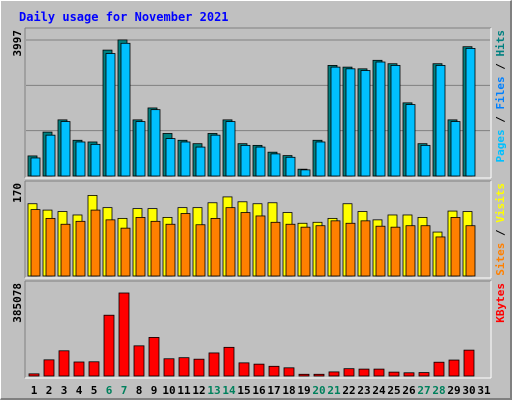 The height and width of the screenshot is (401, 512). What do you see at coordinates (500, 259) in the screenshot?
I see `series-label-part: Sites` at bounding box center [500, 259].